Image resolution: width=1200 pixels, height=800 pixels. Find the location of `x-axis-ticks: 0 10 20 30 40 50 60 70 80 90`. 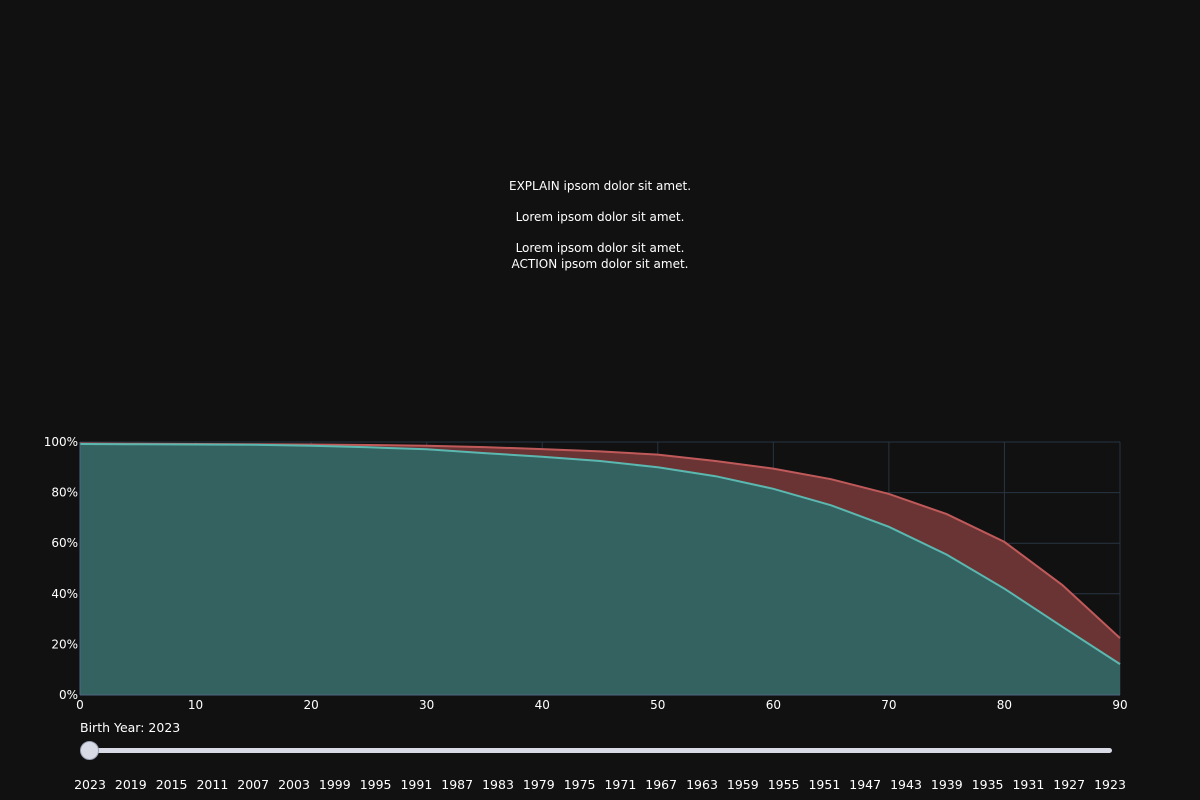

x-axis-ticks: 0 10 20 30 40 50 60 70 80 90 is located at coordinates (601, 705).